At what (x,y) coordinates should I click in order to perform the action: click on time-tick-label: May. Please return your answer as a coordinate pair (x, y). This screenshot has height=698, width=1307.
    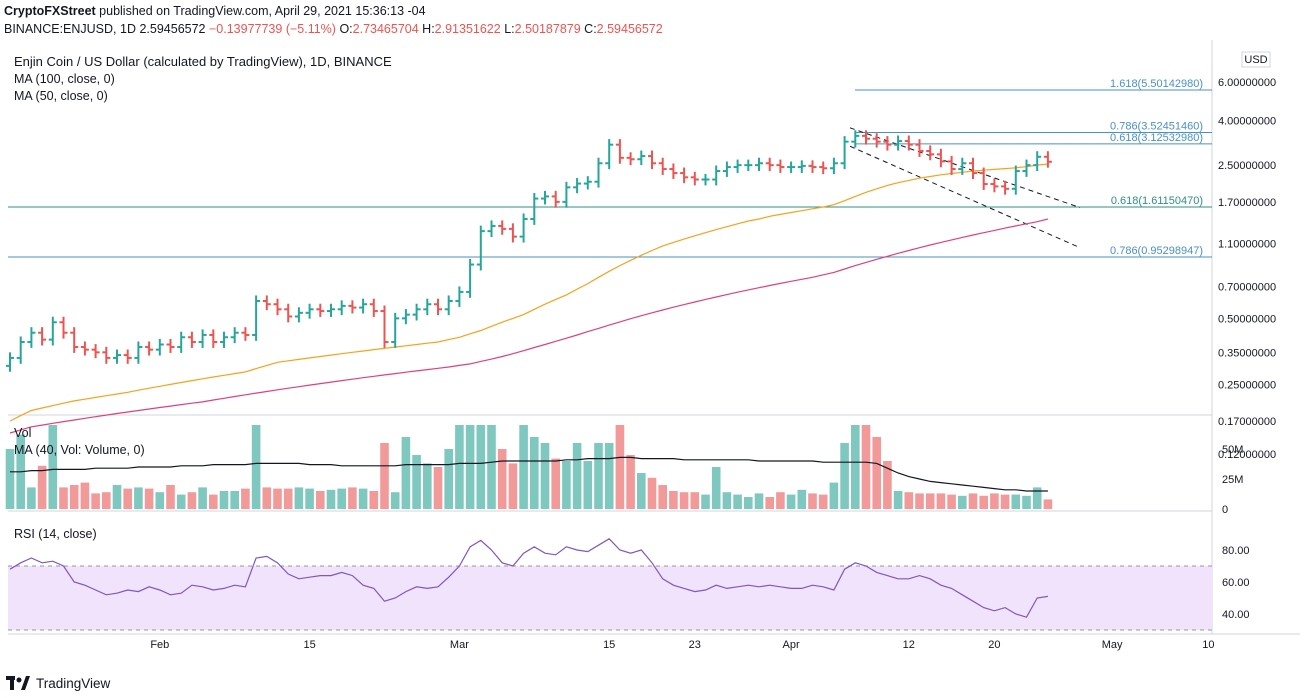
    Looking at the image, I should click on (1112, 645).